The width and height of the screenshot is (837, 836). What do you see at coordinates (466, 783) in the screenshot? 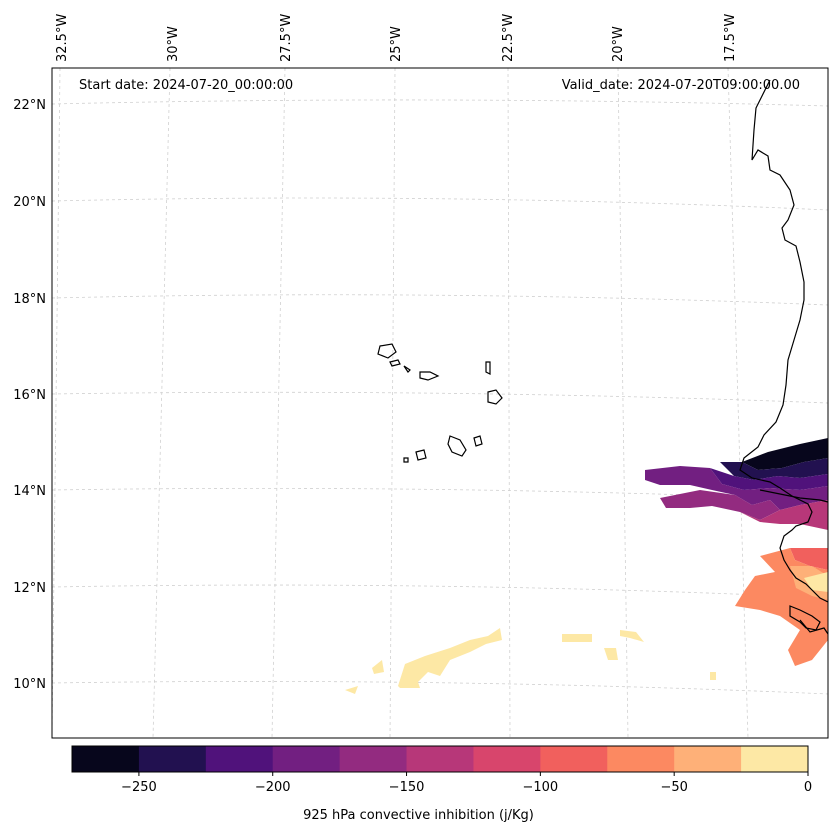
I see `colorbar-ticks: −250 −200 −150 −100 −50 0` at bounding box center [466, 783].